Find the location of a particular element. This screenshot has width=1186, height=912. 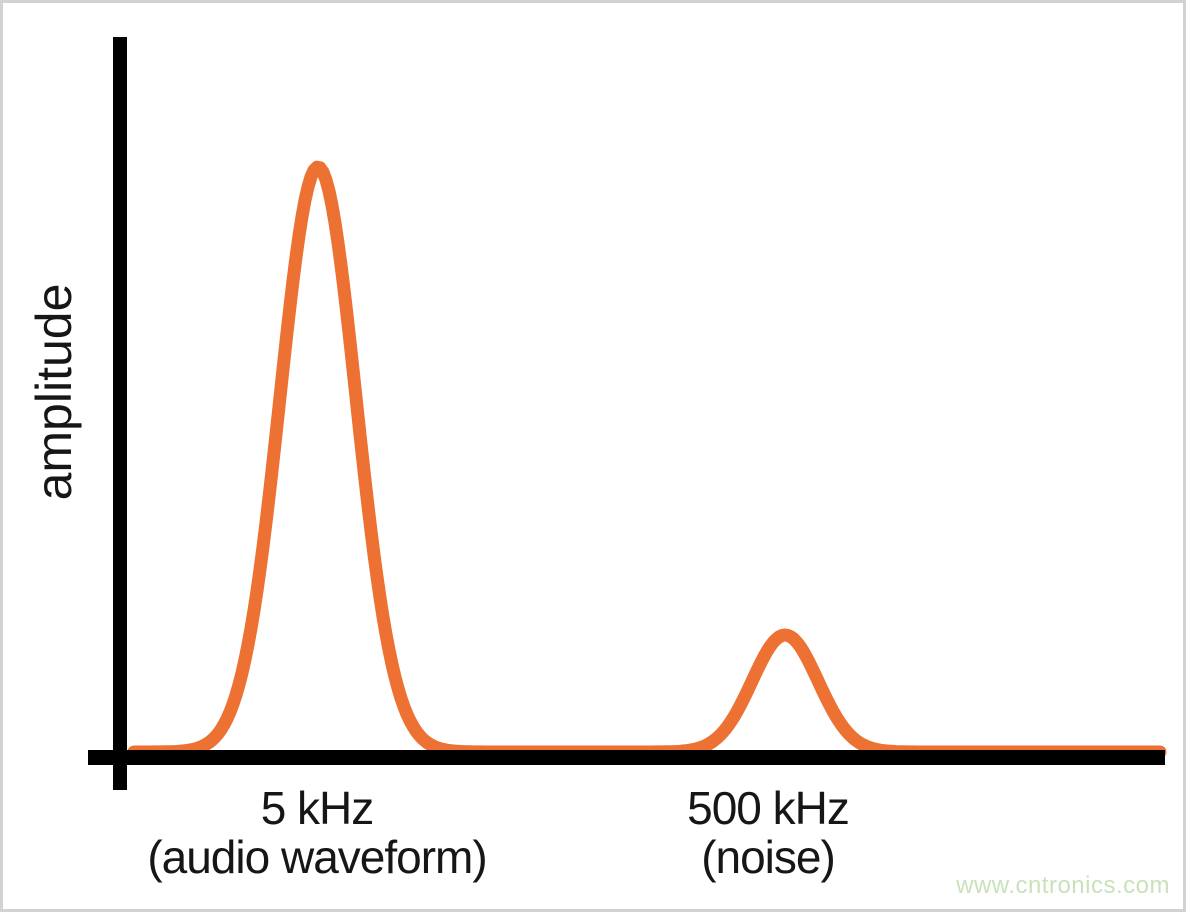

peak-label-audio: 5 kHz (audio waveform) is located at coordinates (317, 832).